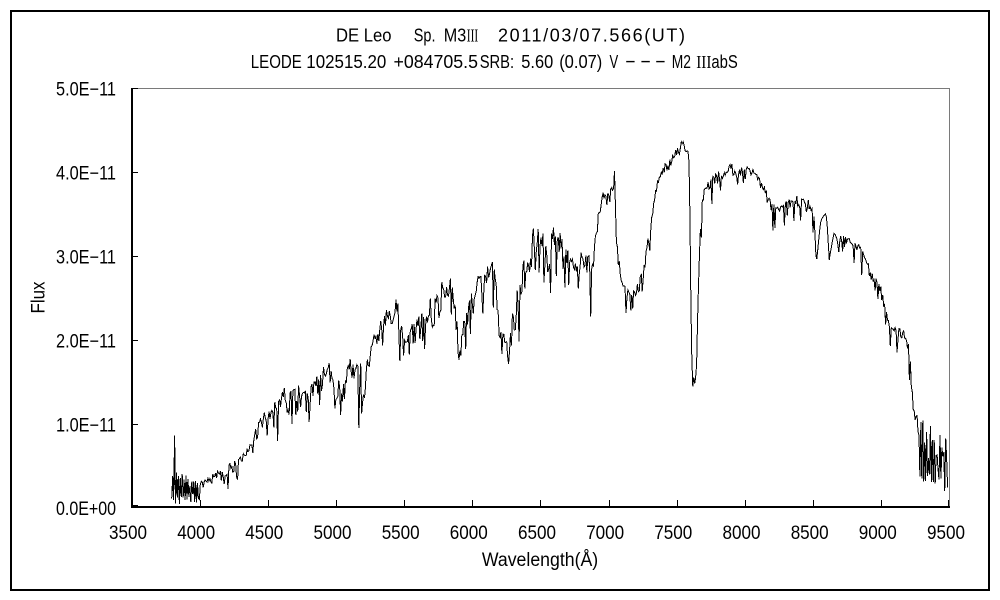 This screenshot has width=1000, height=600. Describe the element at coordinates (264, 533) in the screenshot. I see `svg-text: 4500` at that location.